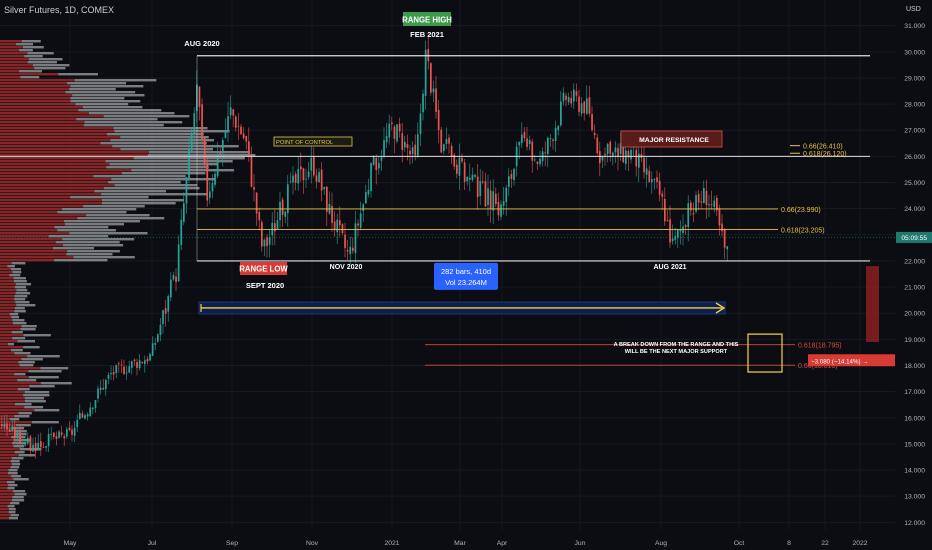  I want to click on symbol-label: Silver Futures, 1D, COMEX, so click(59, 10).